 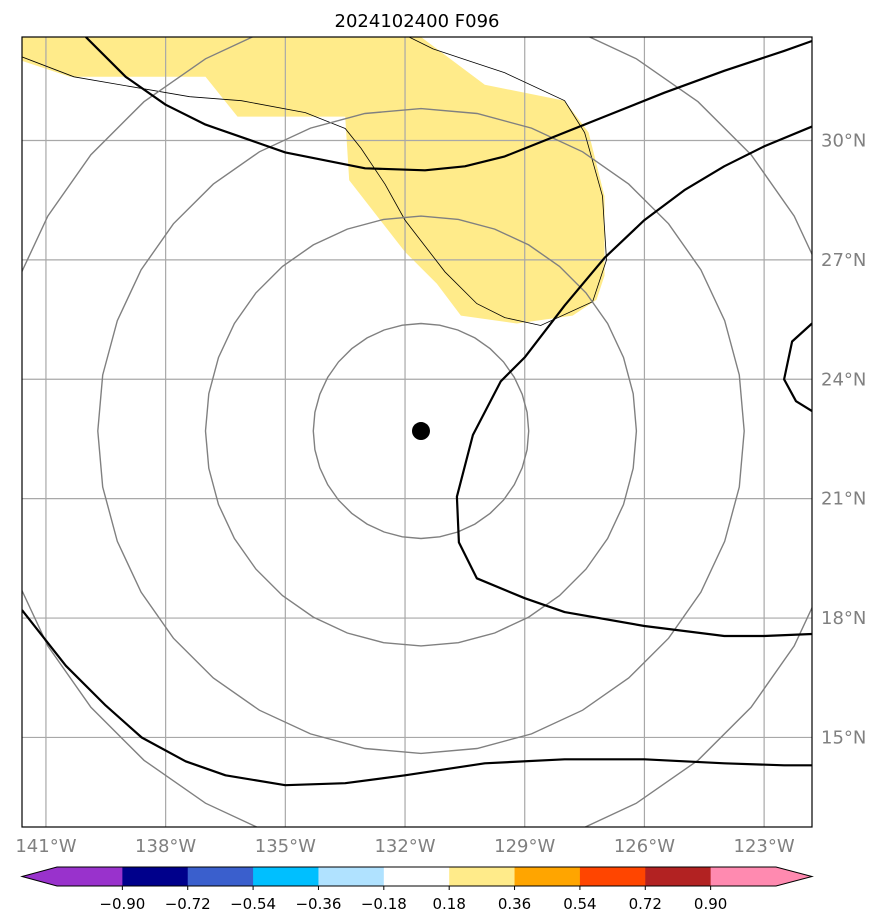 I want to click on colorbar-tick-label: −0.72, so click(x=188, y=904).